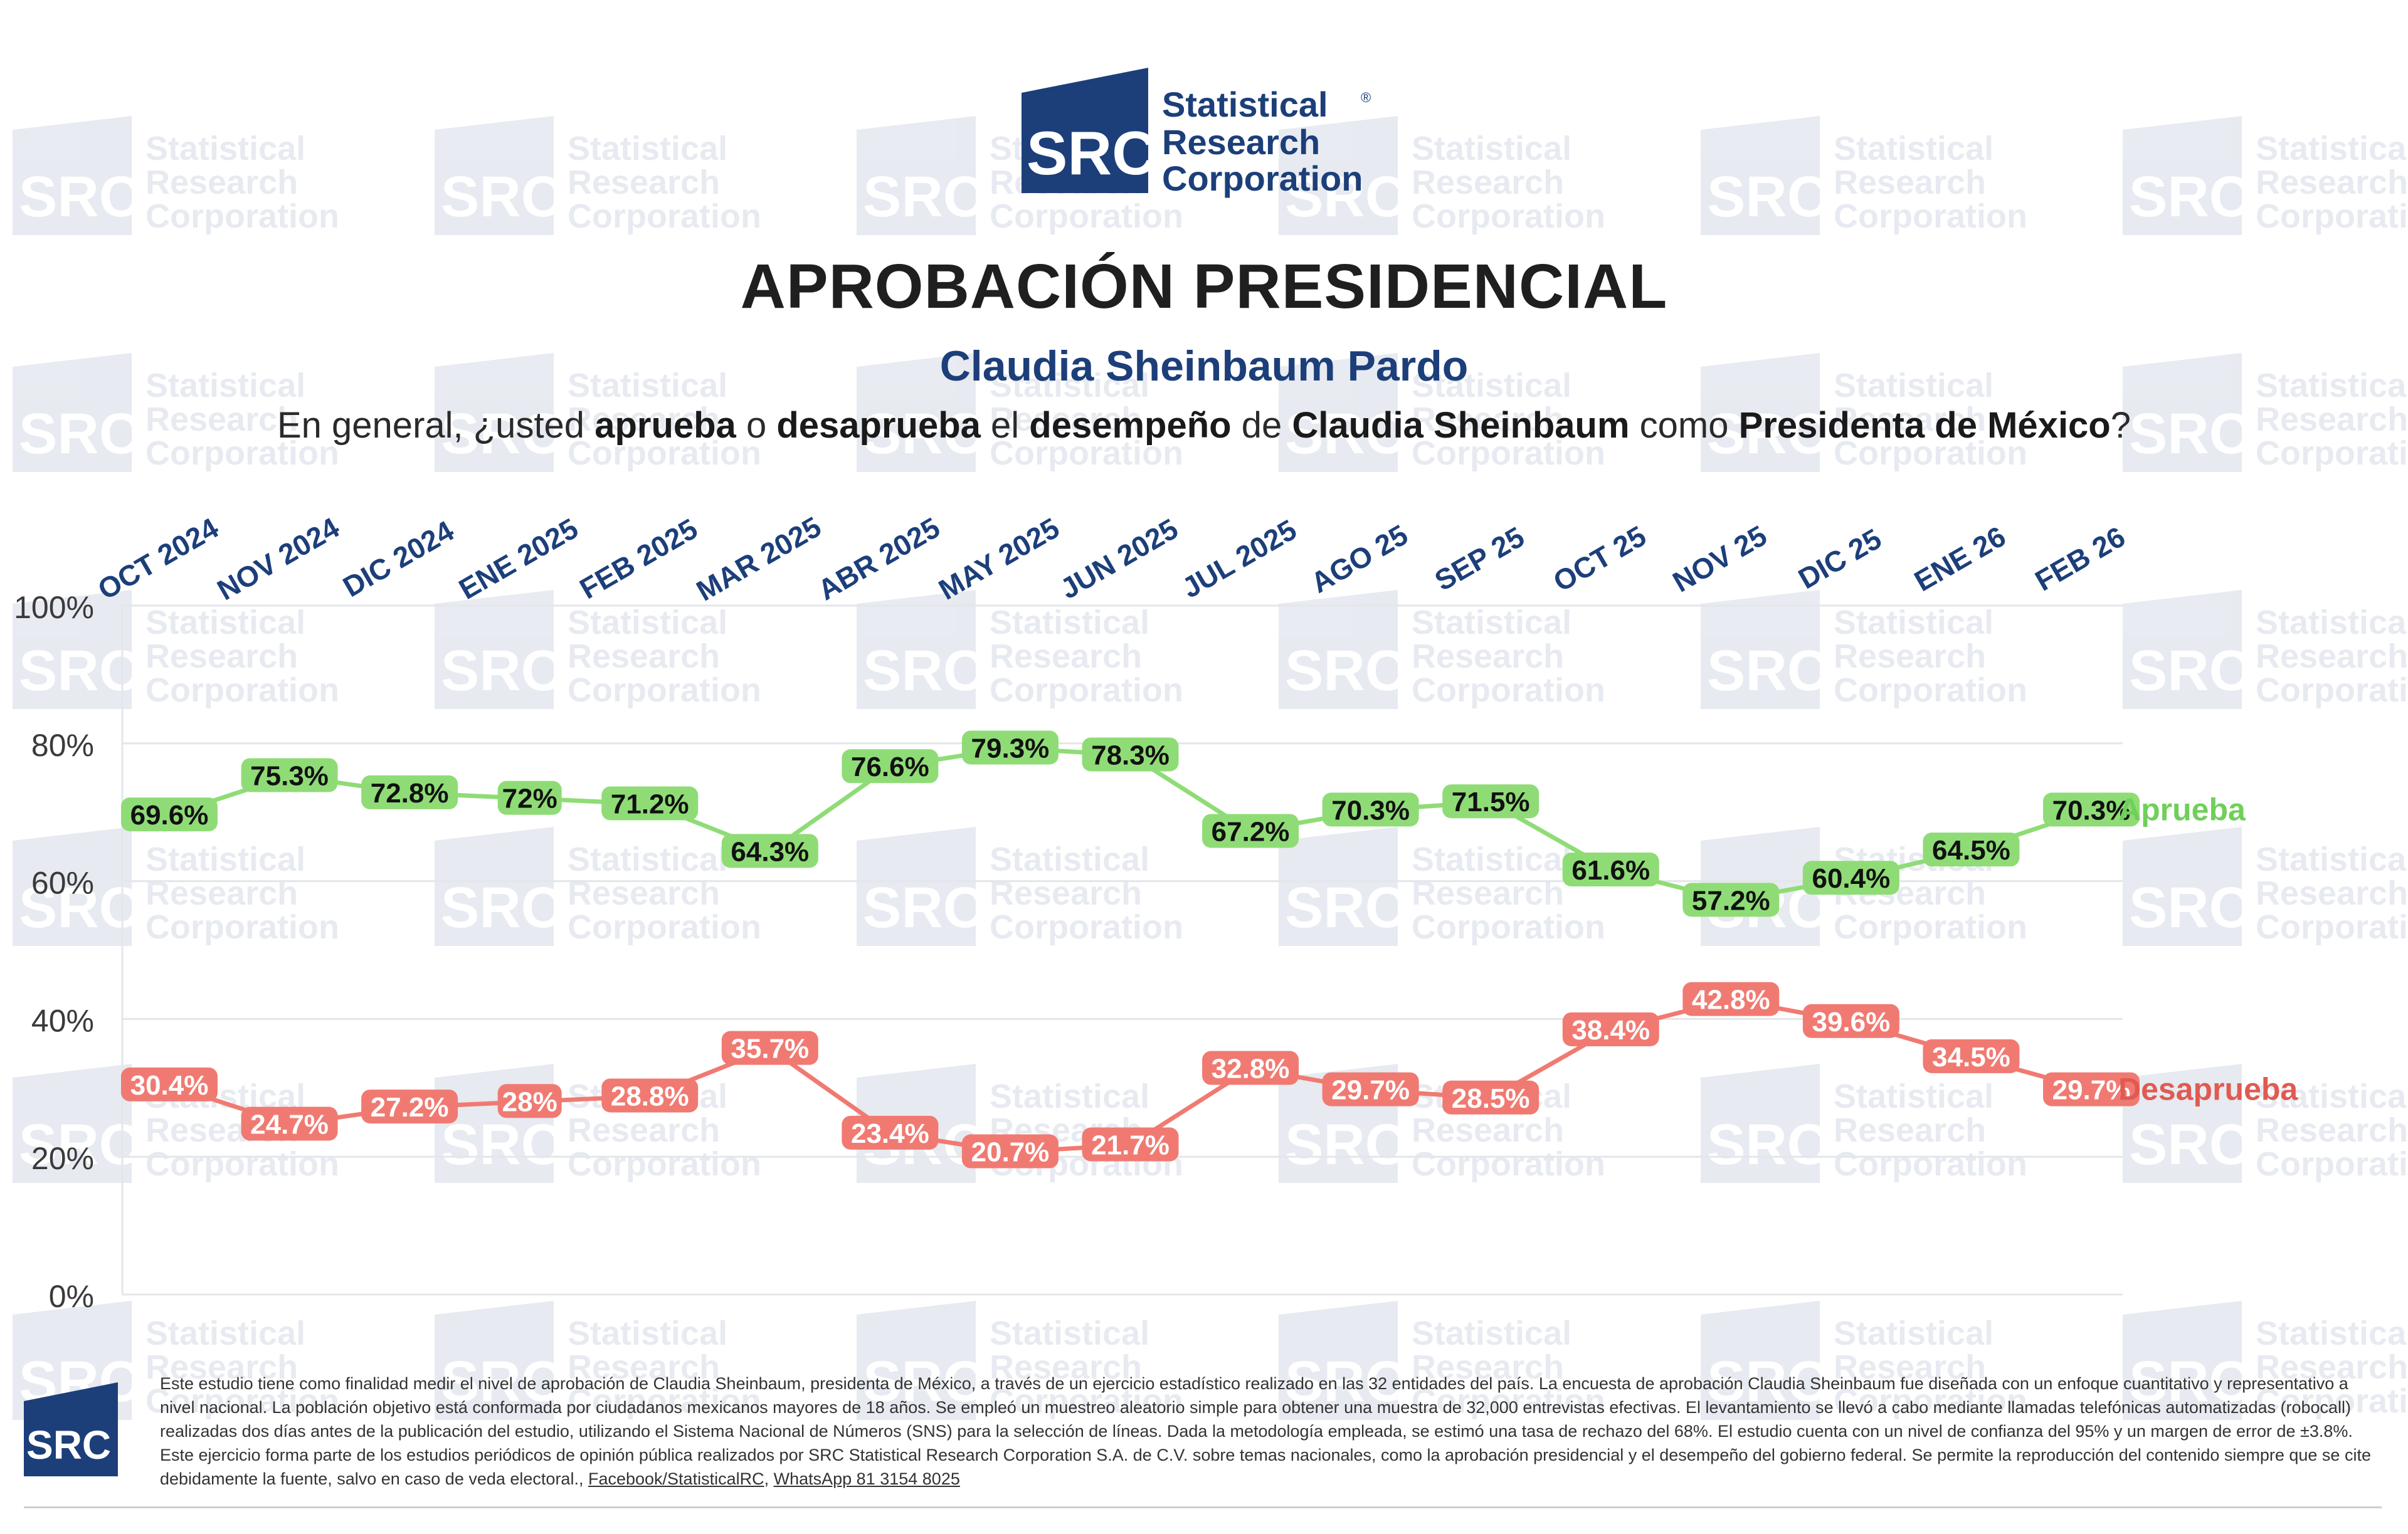 The width and height of the screenshot is (2408, 1534). Describe the element at coordinates (1119, 559) in the screenshot. I see `x-month-label: JUN 2025` at that location.